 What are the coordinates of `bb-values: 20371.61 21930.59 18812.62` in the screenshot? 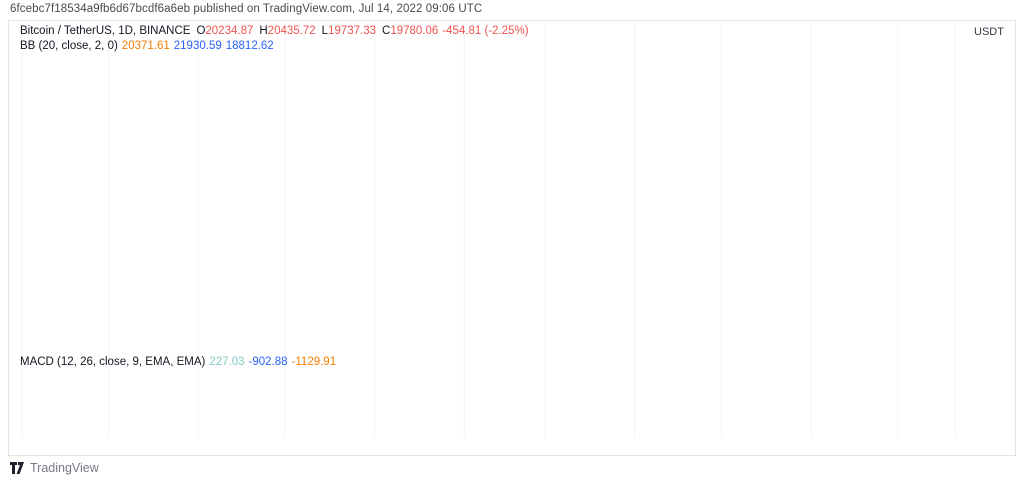 It's located at (196, 46).